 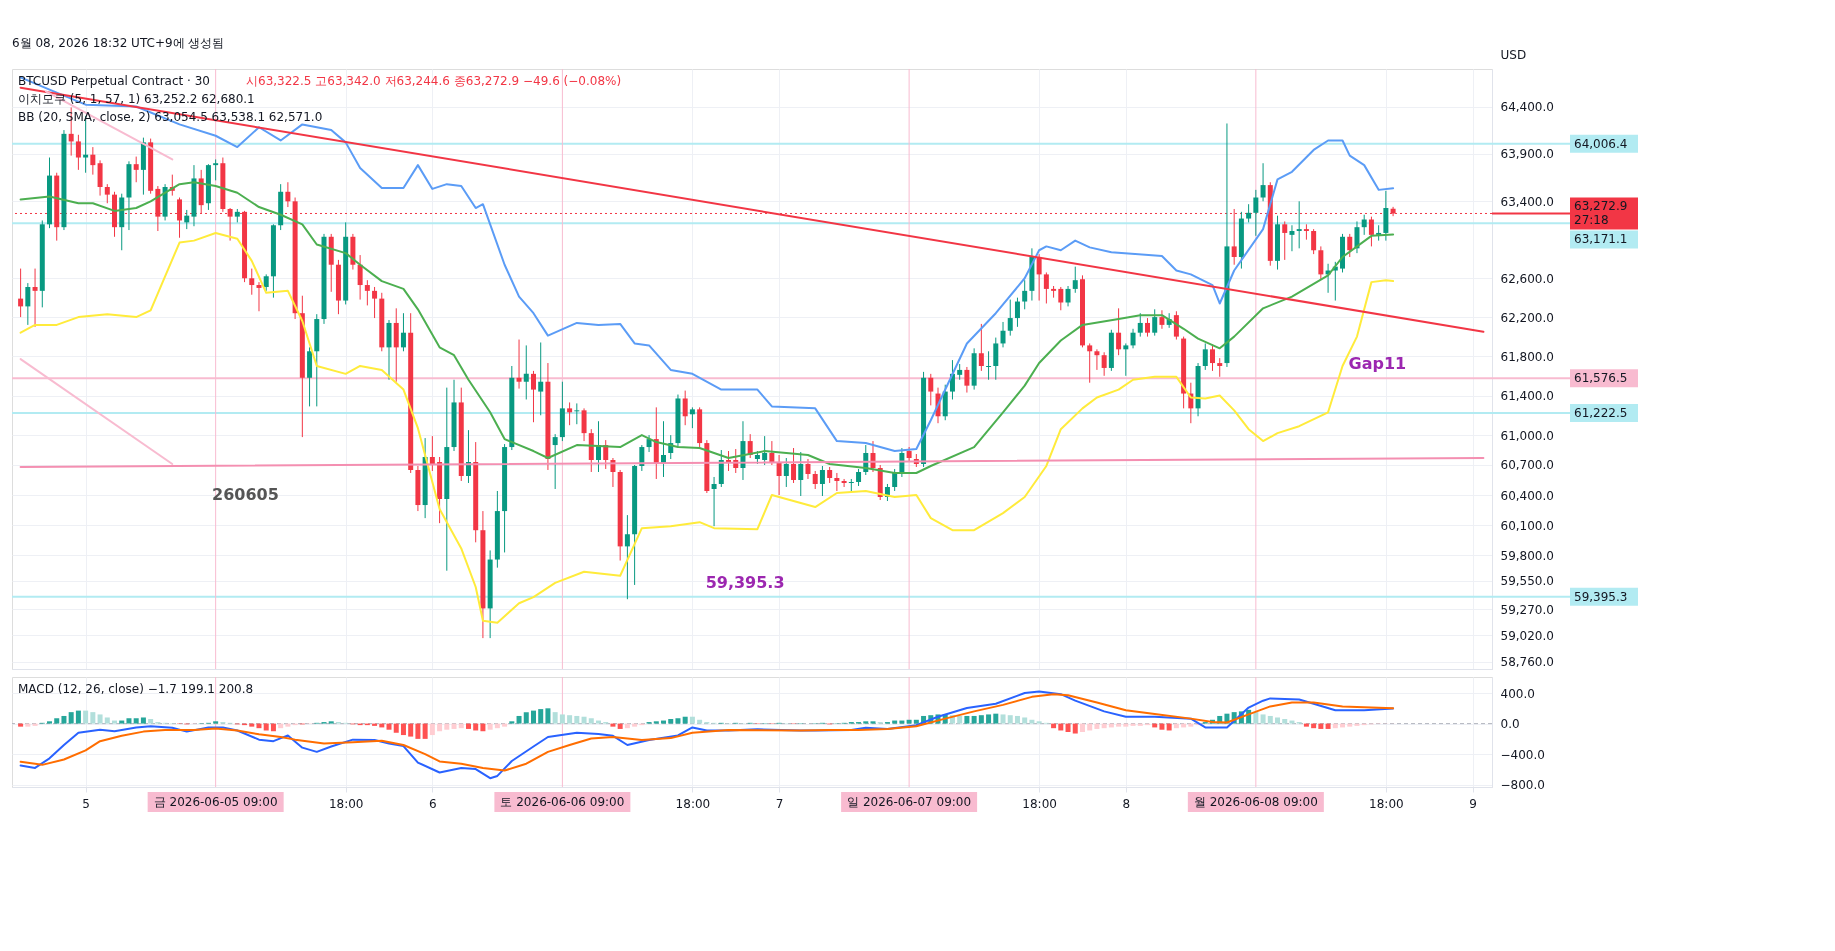 What do you see at coordinates (136, 689) in the screenshot?
I see `annotation: MACD (12, 26, close) −1.7 199.1 200.8` at bounding box center [136, 689].